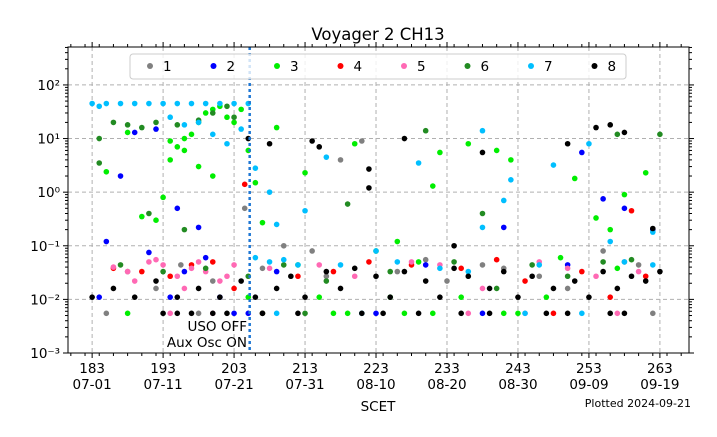 The height and width of the screenshot is (437, 717). Describe the element at coordinates (660, 369) in the screenshot. I see `x-tick-label: 263` at that location.